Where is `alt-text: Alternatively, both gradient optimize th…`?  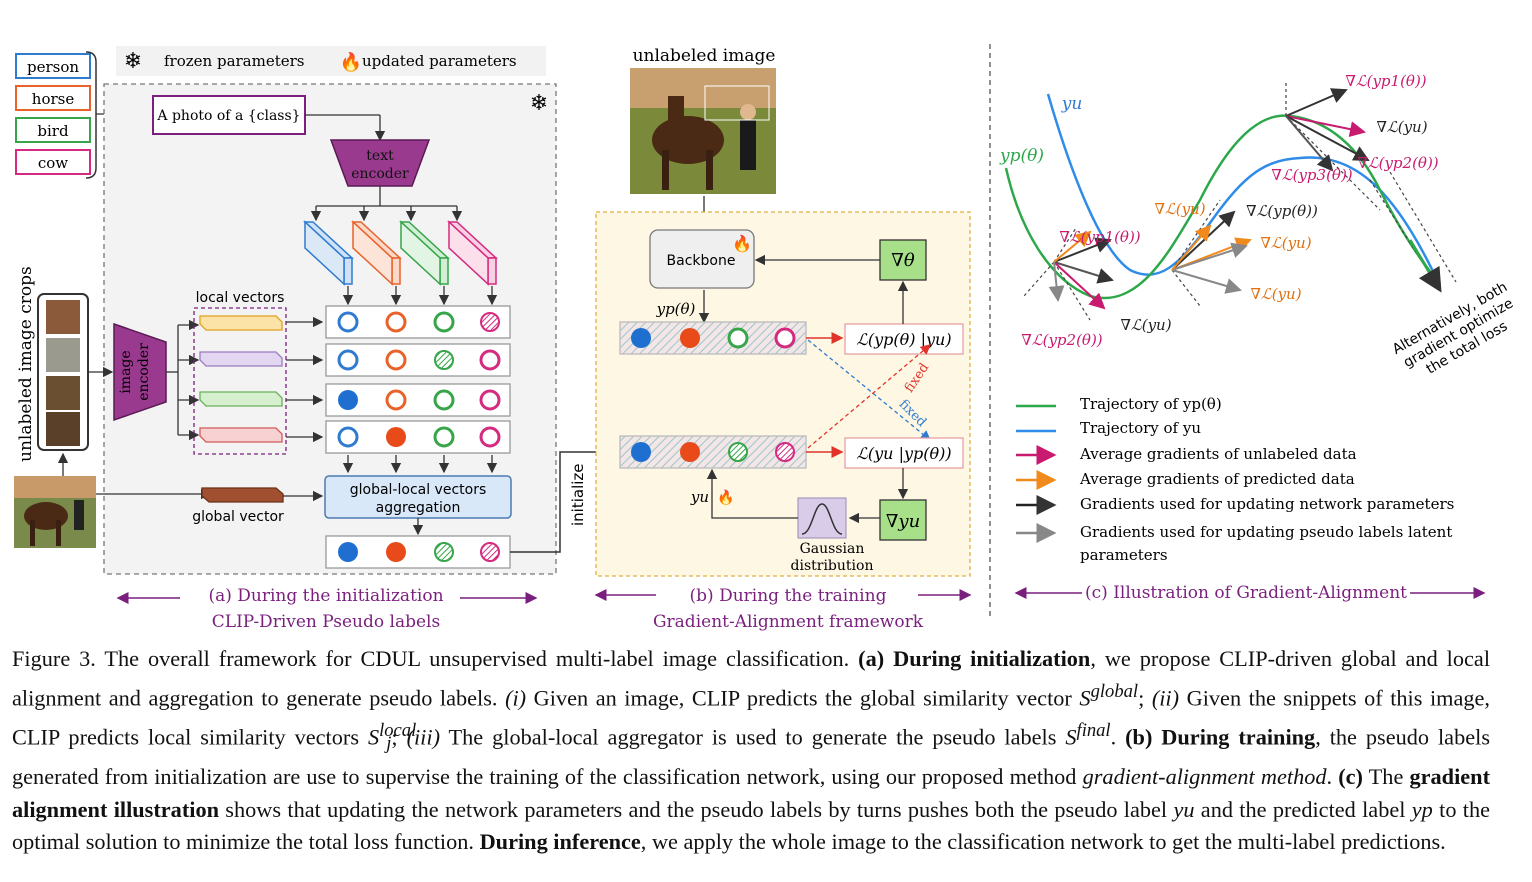 alt-text: Alternatively, both gradient optimize th… is located at coordinates (1453, 328).